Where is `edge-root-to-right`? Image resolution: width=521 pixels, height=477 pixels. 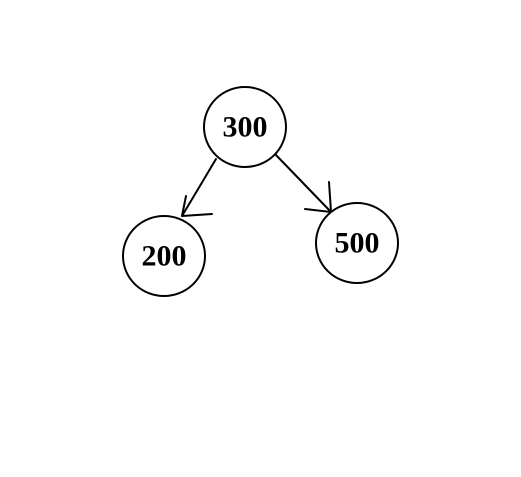
edge-root-to-right is located at coordinates (303, 183).